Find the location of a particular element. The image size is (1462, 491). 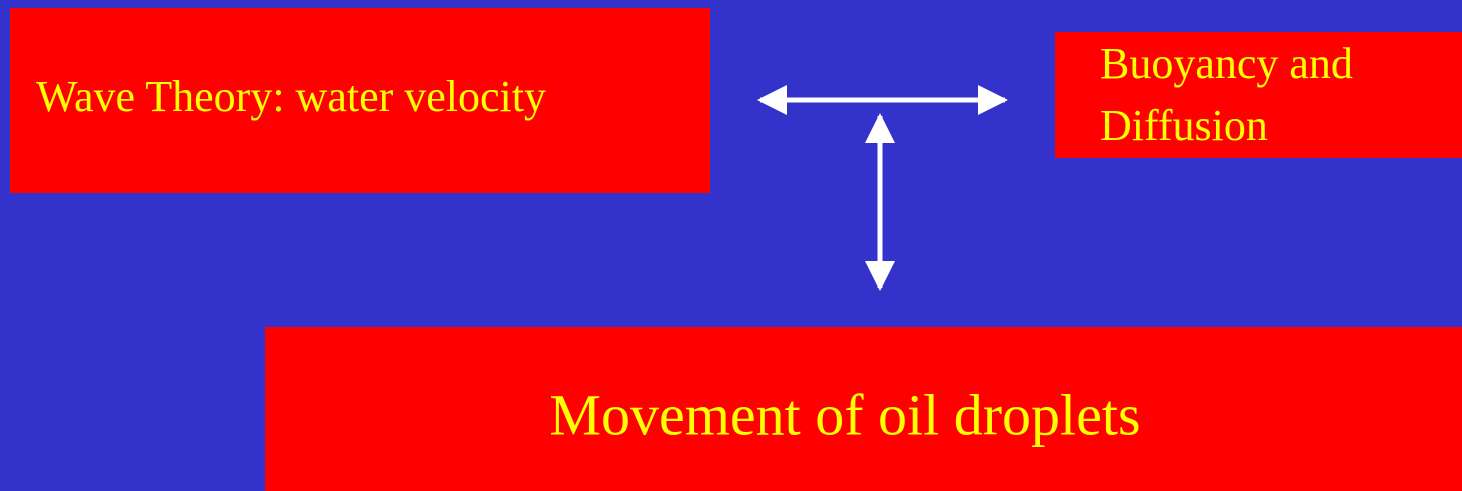

node-label: Buoyancy and is located at coordinates (1226, 63).